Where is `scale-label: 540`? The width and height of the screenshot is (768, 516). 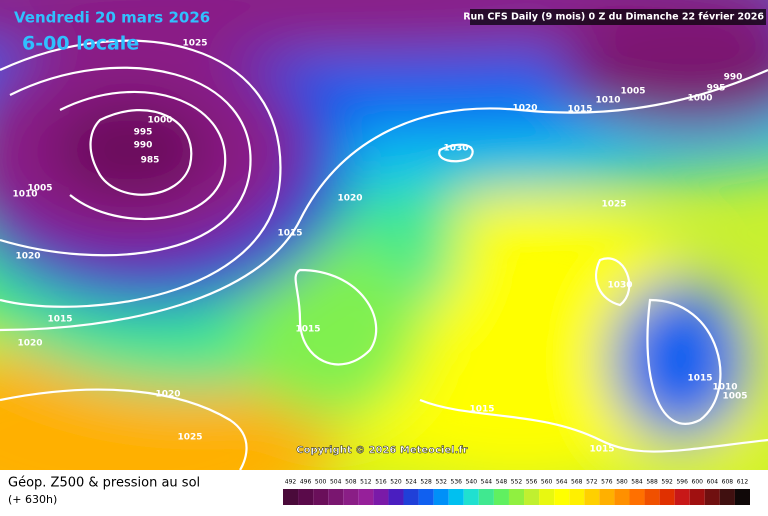
scale-label: 540 is located at coordinates (472, 482).